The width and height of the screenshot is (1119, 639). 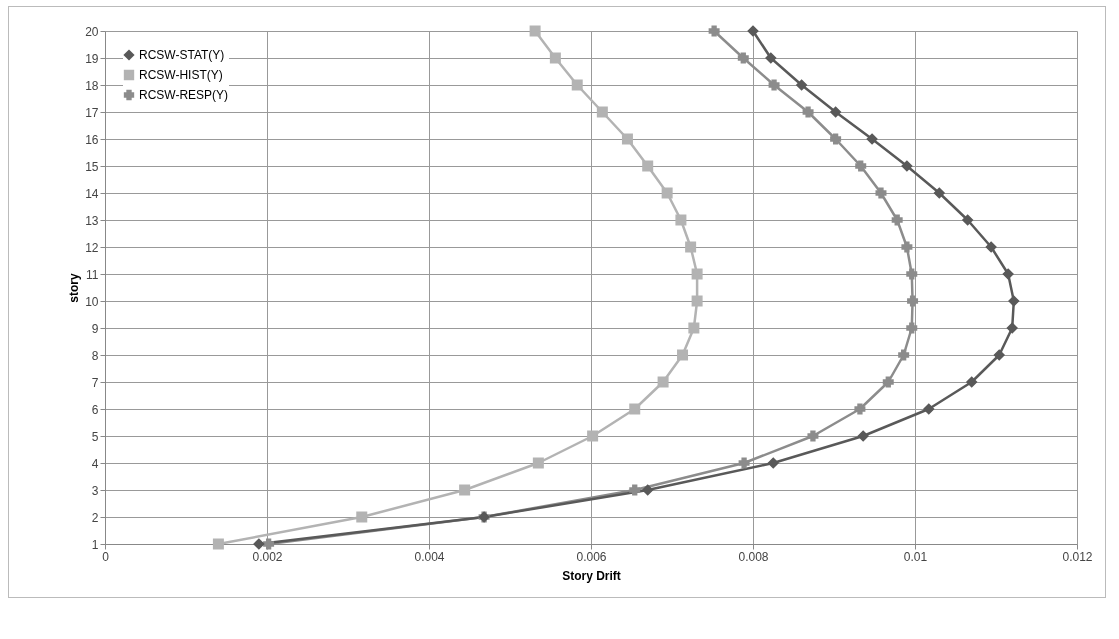 I want to click on y-tick-label: 18, so click(x=92, y=85).